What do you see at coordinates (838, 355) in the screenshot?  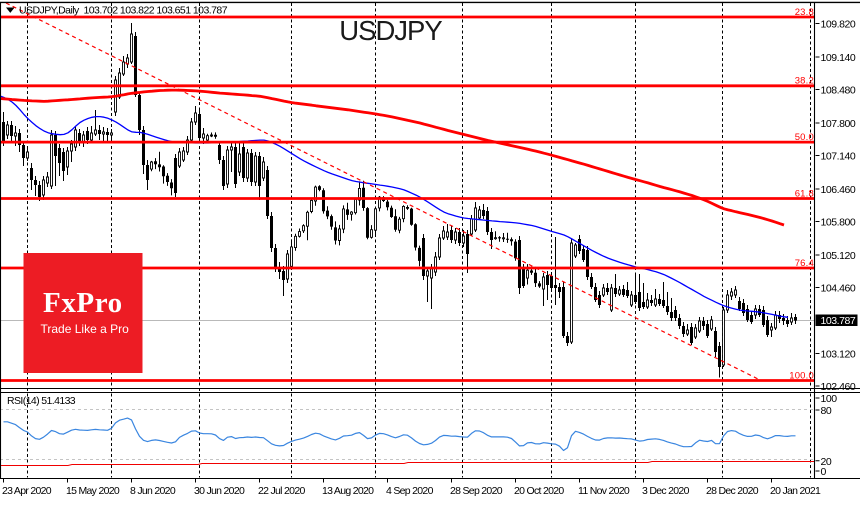 I see `svg-text: 103.120` at bounding box center [838, 355].